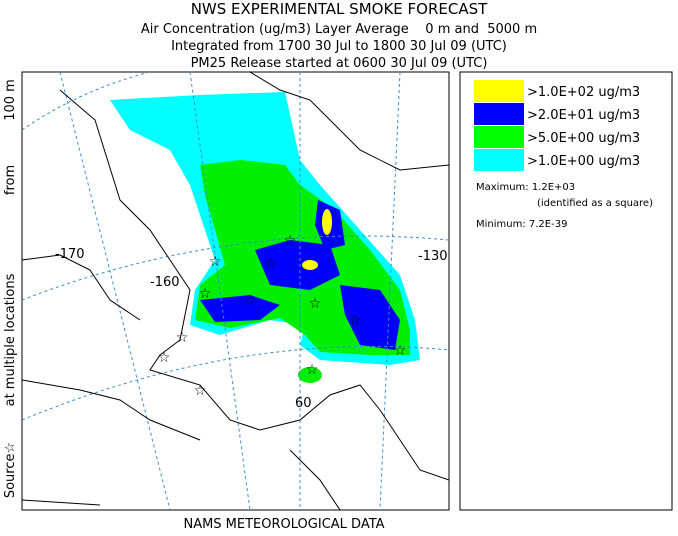 The image size is (678, 536). I want to click on source-markers: ☆ ☆ ☆ ☆ ☆ ☆ ☆ ☆ ☆ ☆ ☆ ☆, so click(282, 316).